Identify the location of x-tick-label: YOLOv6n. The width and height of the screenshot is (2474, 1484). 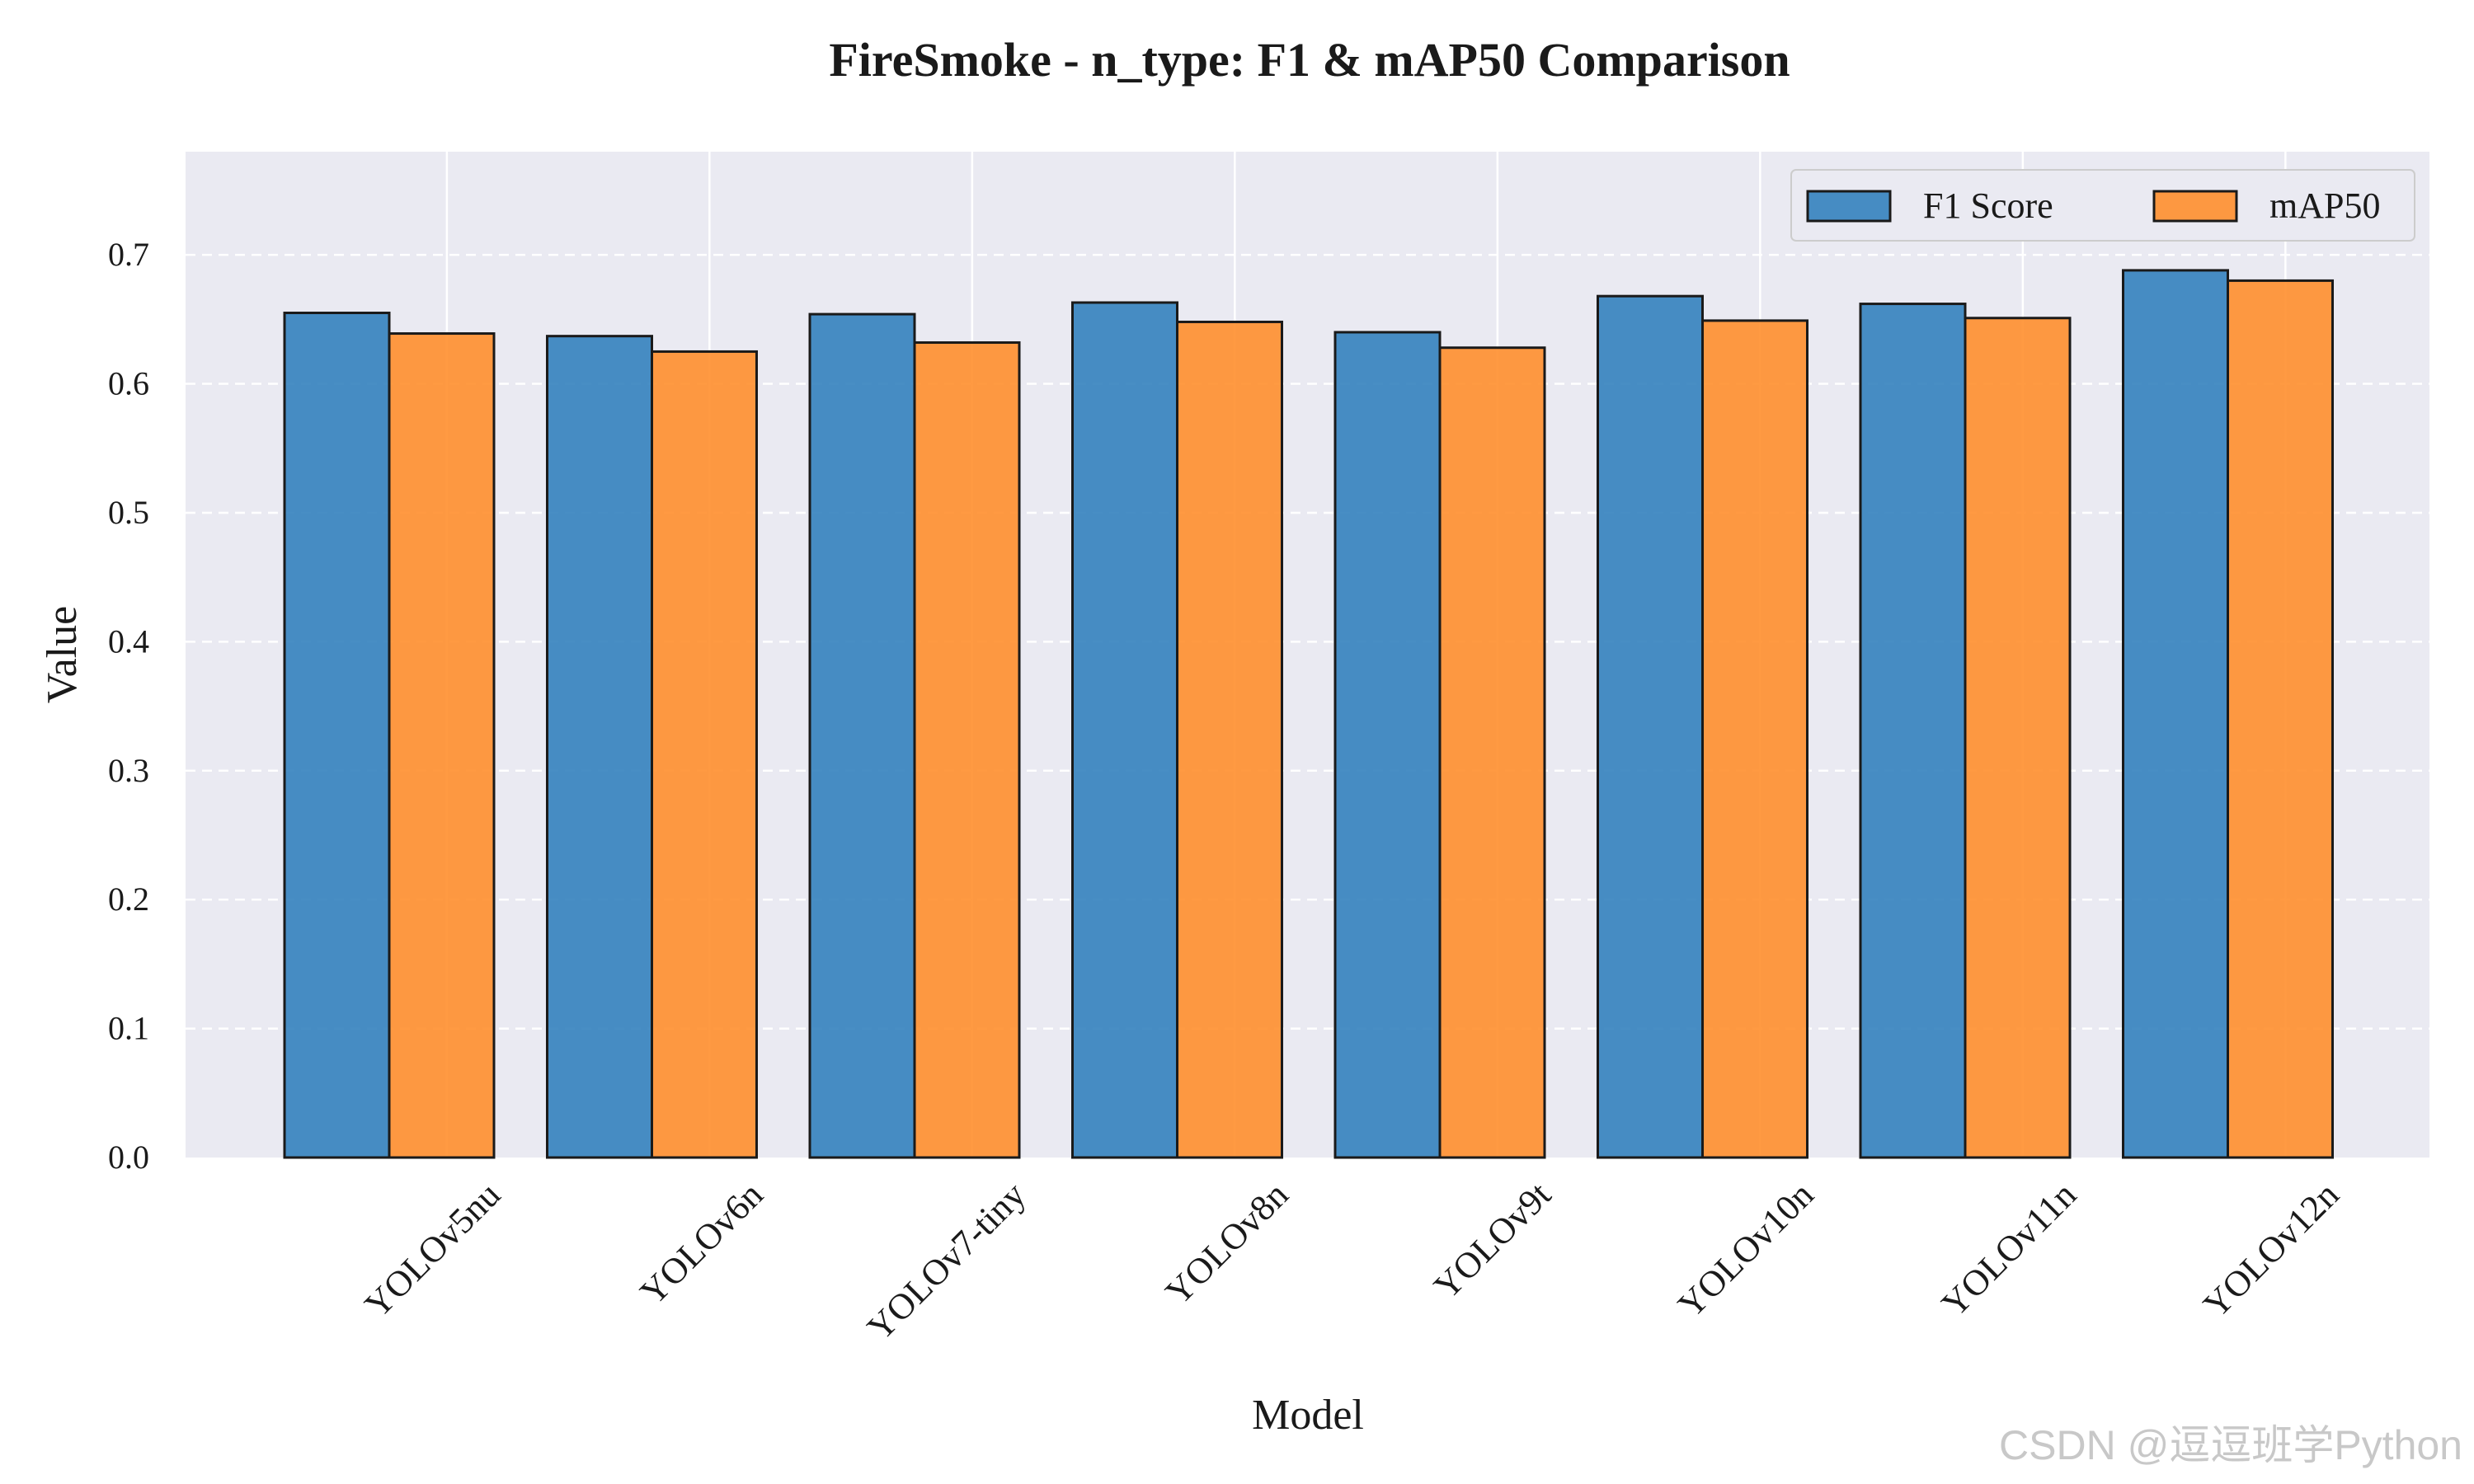
(702, 1243).